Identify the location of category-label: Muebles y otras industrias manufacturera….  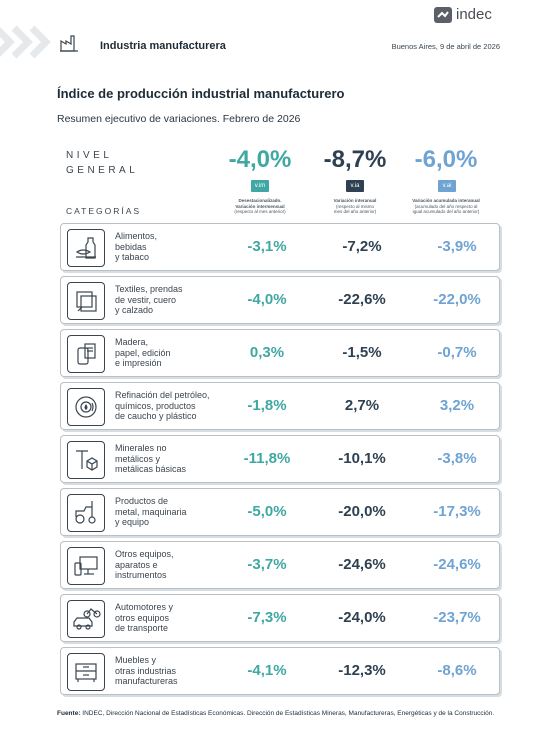
(146, 671).